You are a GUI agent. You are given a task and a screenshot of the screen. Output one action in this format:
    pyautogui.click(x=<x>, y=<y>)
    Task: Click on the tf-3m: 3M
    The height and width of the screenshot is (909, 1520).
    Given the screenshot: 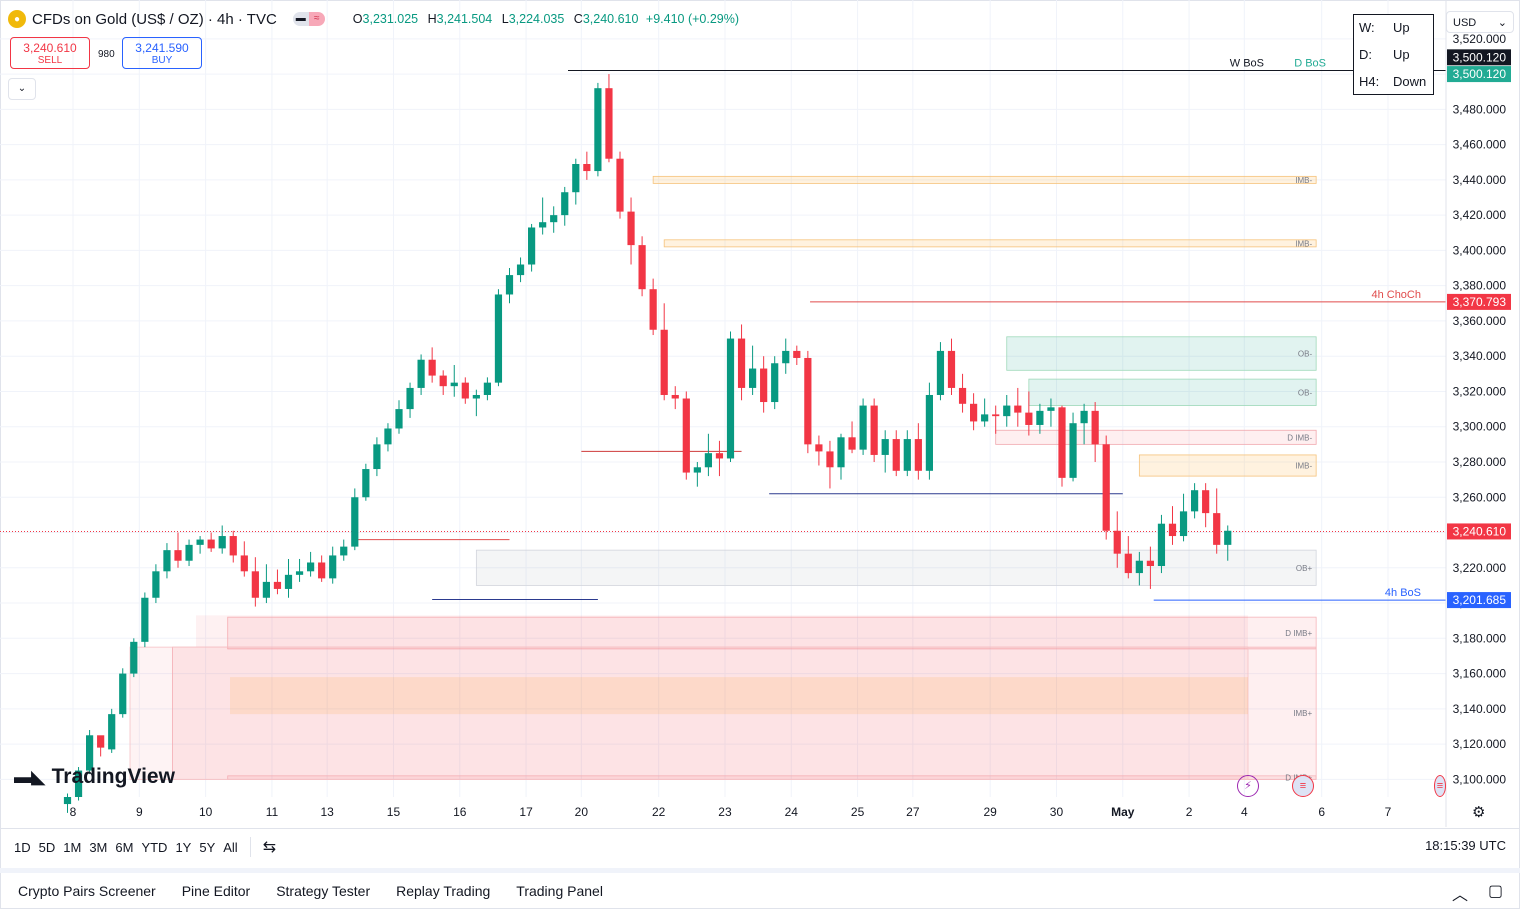 What is the action you would take?
    pyautogui.click(x=98, y=847)
    